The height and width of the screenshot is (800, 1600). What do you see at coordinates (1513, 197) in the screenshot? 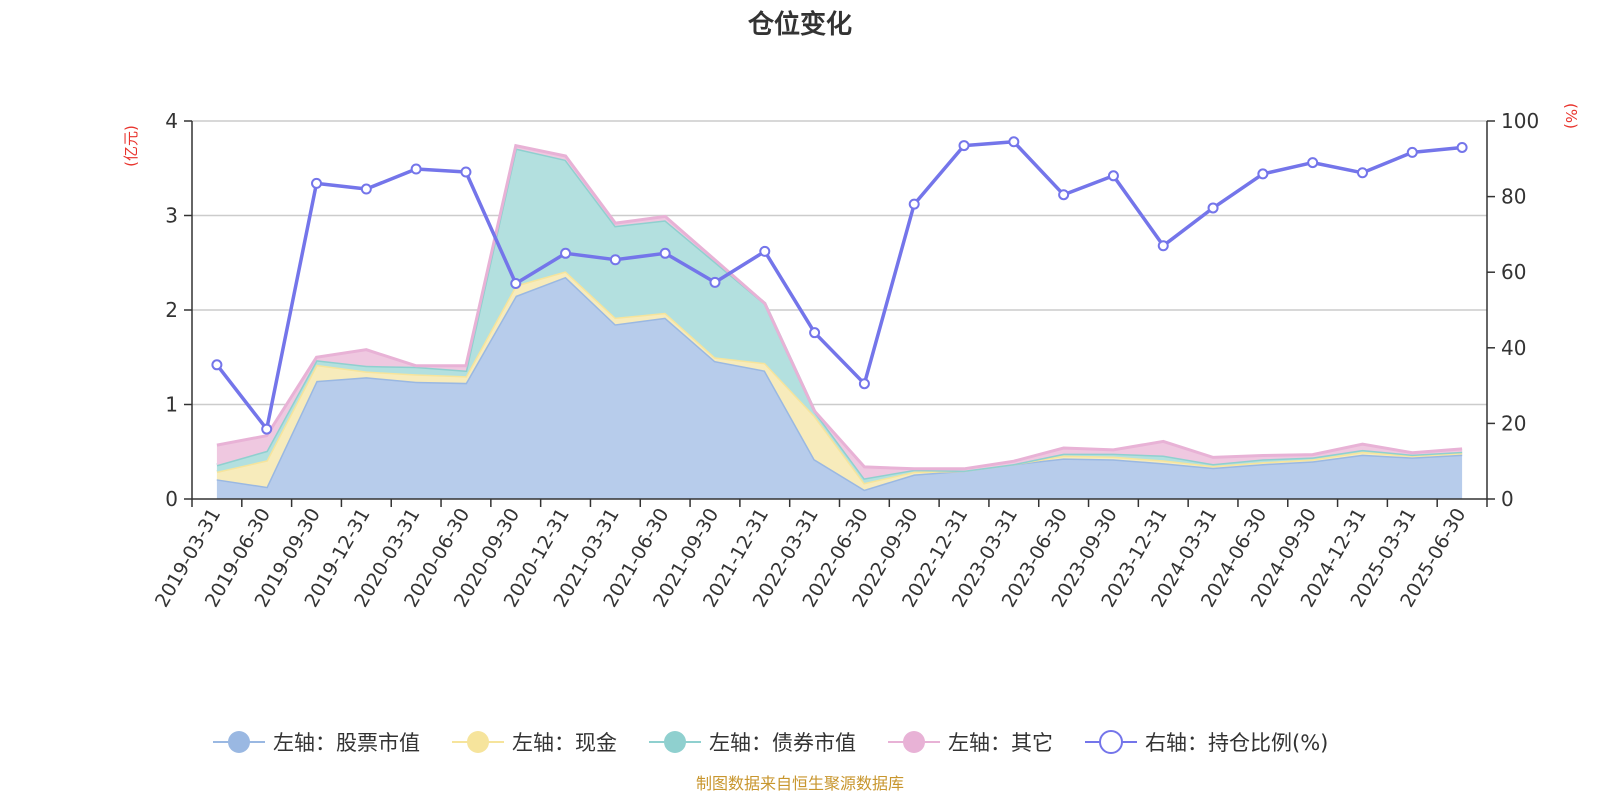
I see `right-tick-label: 80` at bounding box center [1513, 197].